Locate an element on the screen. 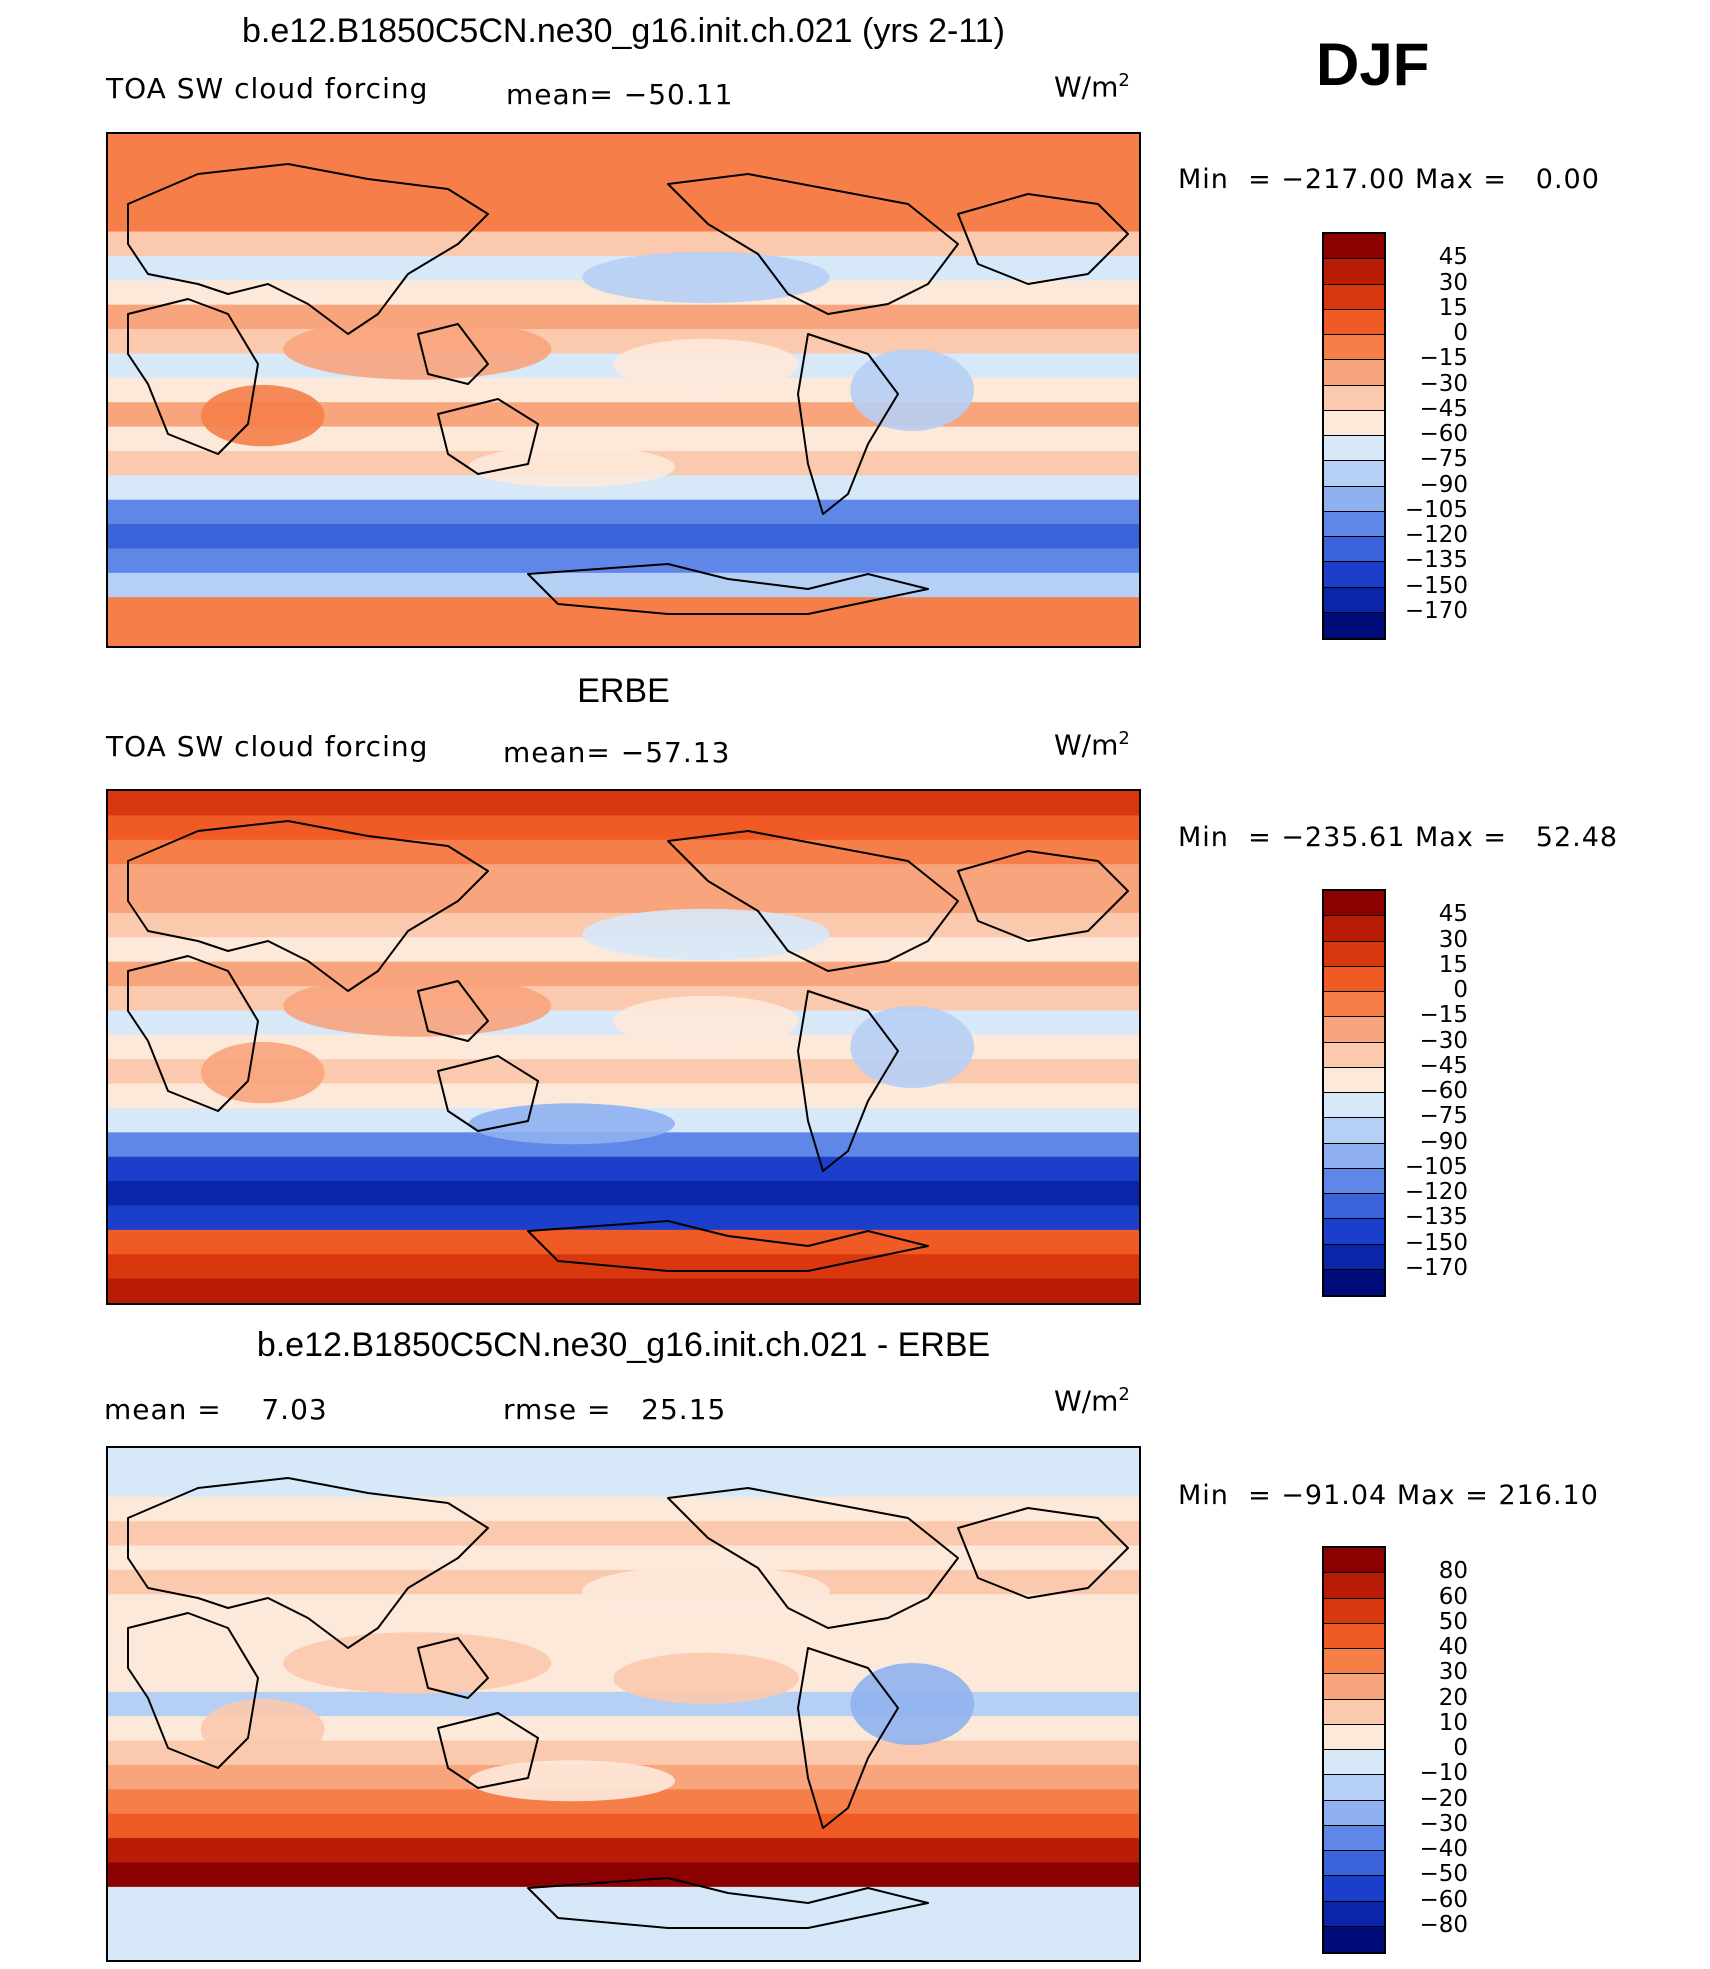 Image resolution: width=1710 pixels, height=1969 pixels. colorbar-tick-label: −20 is located at coordinates (1443, 1798).